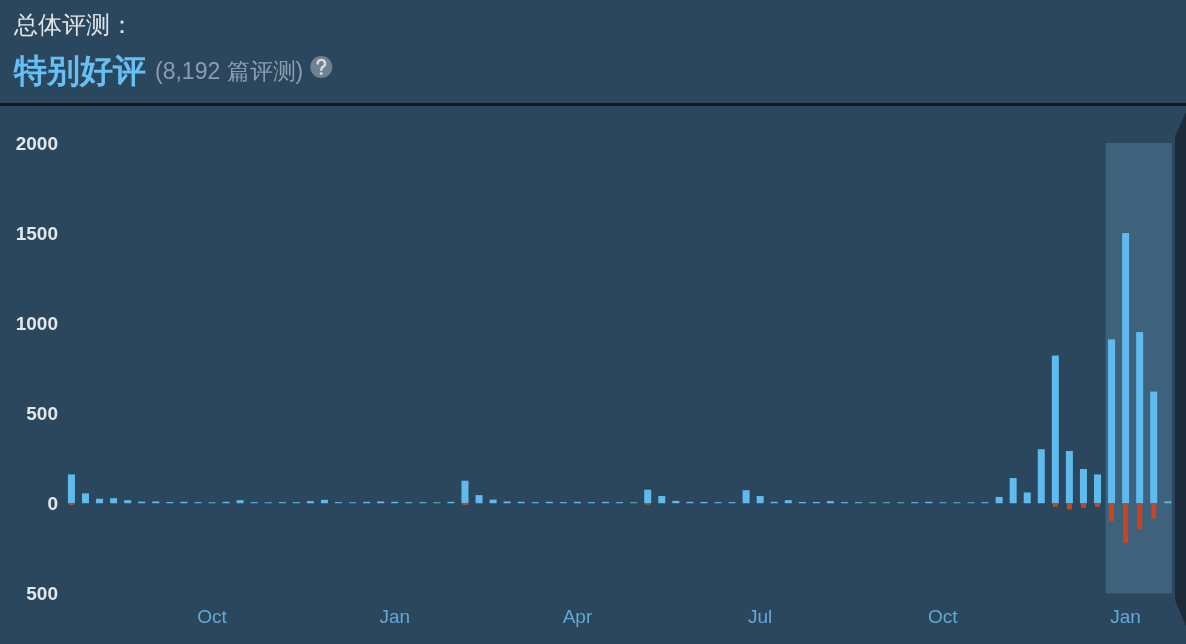 The height and width of the screenshot is (644, 1186). Describe the element at coordinates (73, 25) in the screenshot. I see `chart-title: 总体评测：` at that location.